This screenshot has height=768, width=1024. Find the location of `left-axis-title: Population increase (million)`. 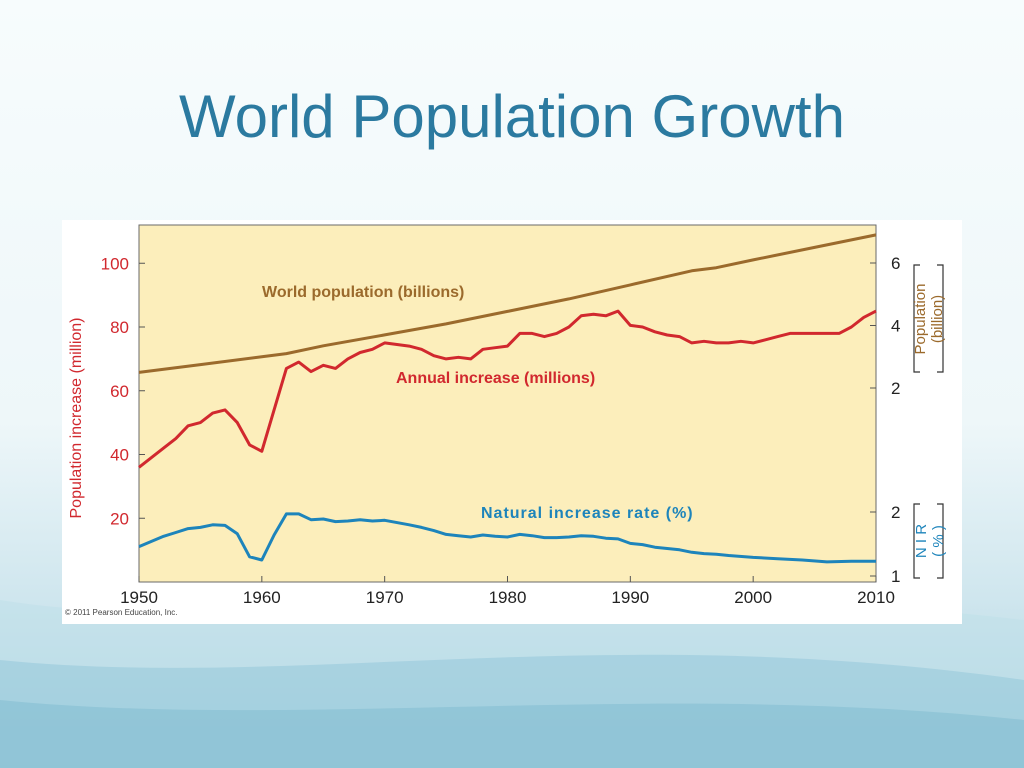

left-axis-title: Population increase (million) is located at coordinates (76, 418).